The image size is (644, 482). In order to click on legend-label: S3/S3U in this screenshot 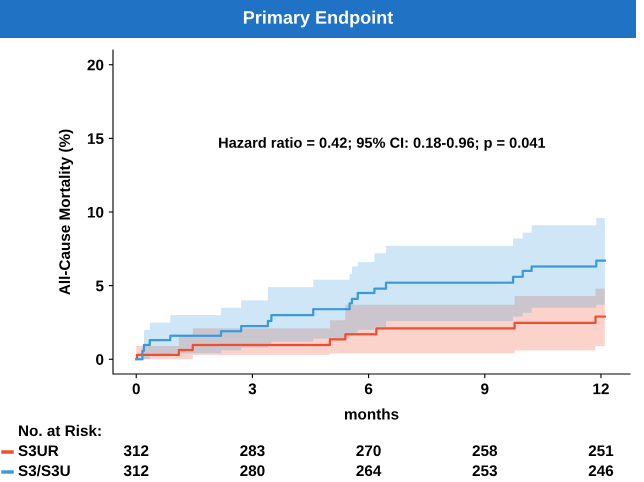, I will do `click(44, 470)`.